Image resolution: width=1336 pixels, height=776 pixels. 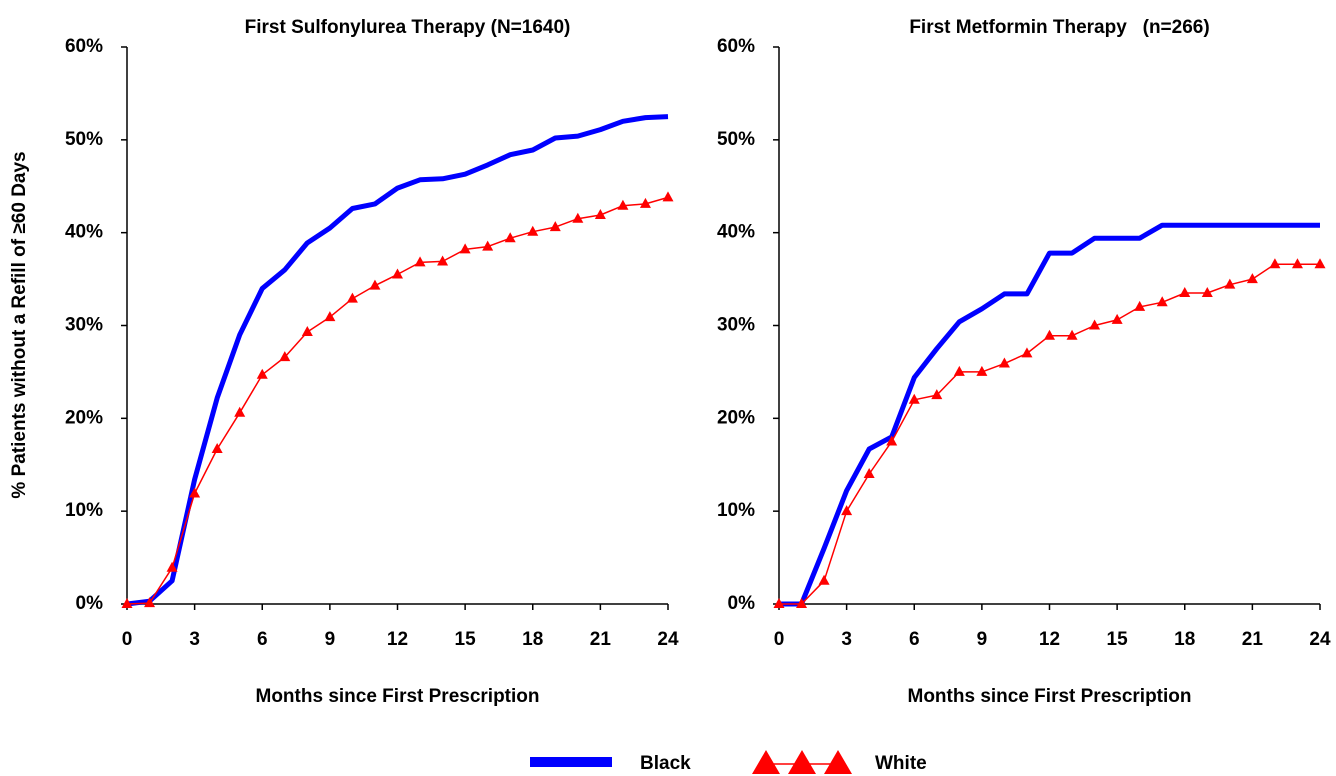 I want to click on legend-swatch, so click(x=802, y=762).